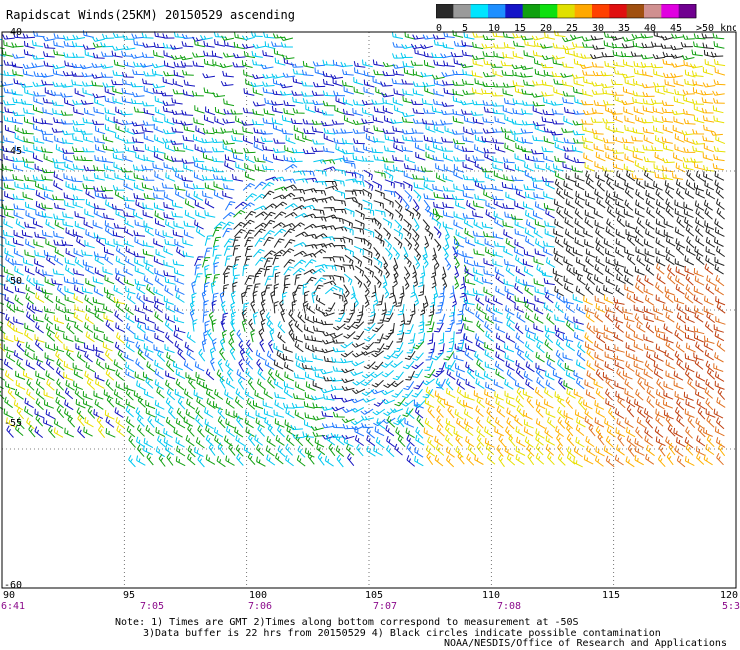  What do you see at coordinates (716, 28) in the screenshot?
I see `legend-label: >50 knots` at bounding box center [716, 28].